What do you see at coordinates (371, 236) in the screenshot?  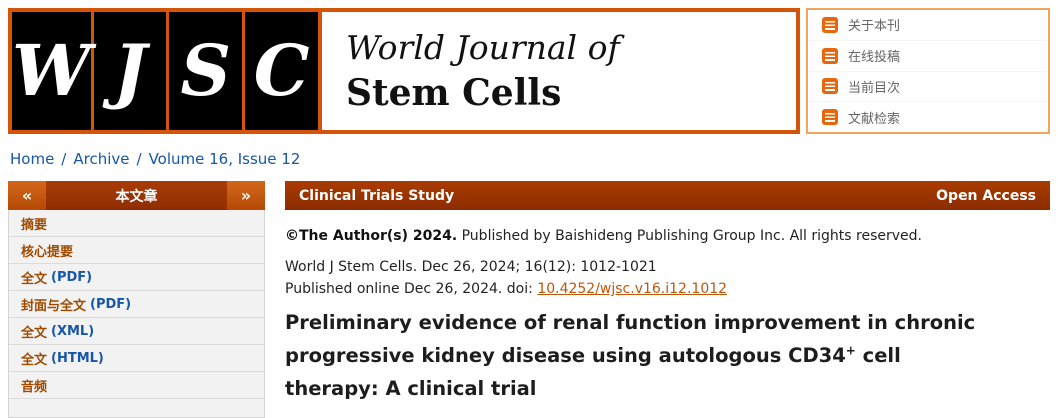 I see `copyright-bold: ©The Author(s) 2024.` at bounding box center [371, 236].